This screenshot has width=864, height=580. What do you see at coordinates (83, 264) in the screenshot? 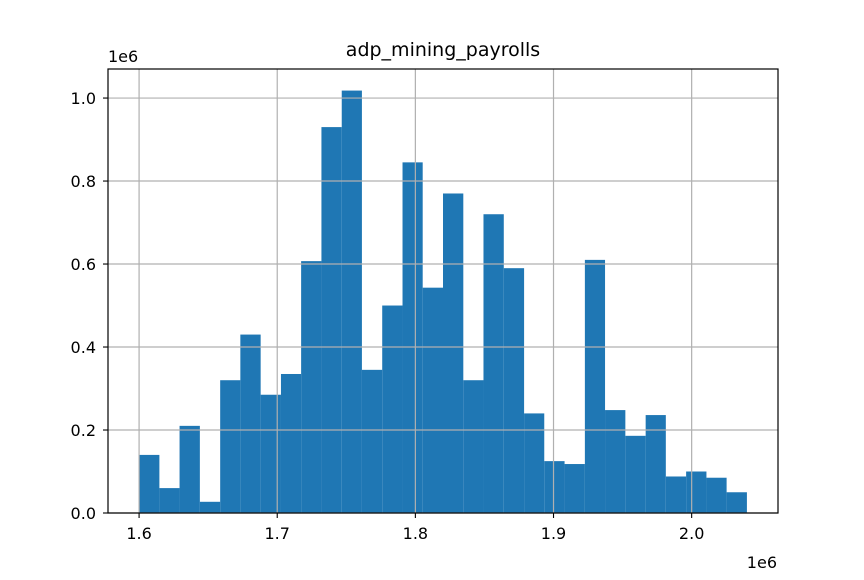
I see `y-tick-label: 0.6` at bounding box center [83, 264].